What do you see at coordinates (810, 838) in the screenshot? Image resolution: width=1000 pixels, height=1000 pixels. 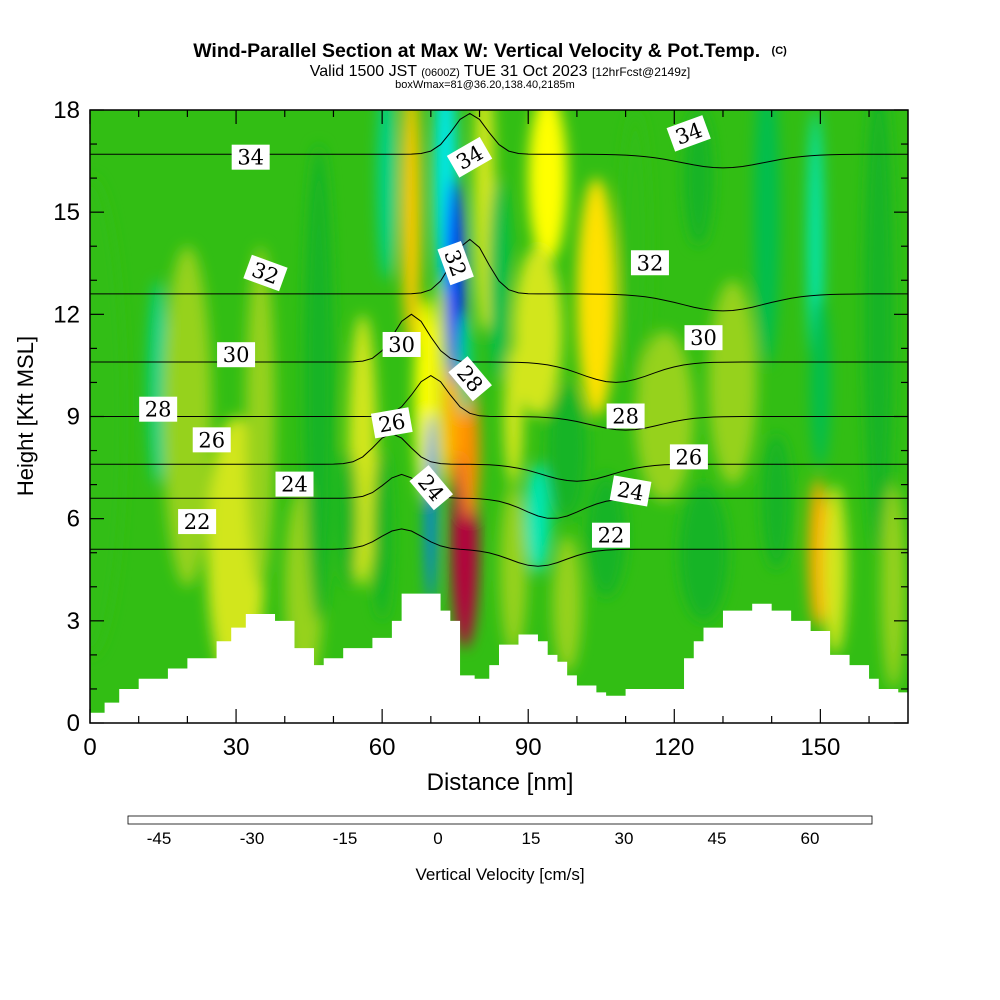 I see `colorbar-tick-label: 60` at bounding box center [810, 838].